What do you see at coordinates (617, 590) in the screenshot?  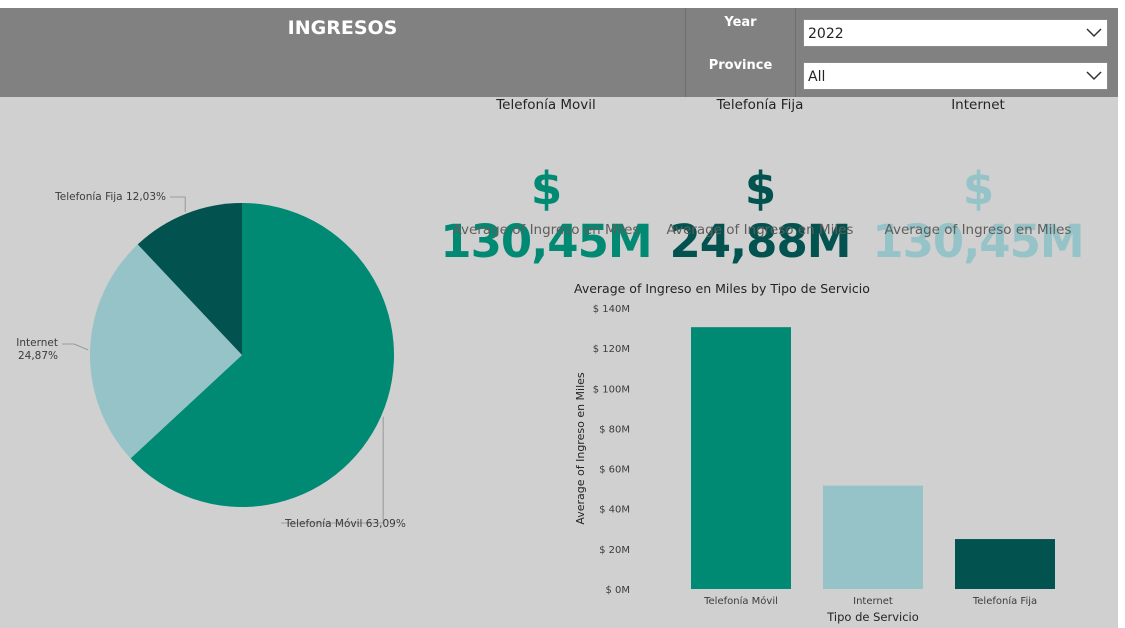 I see `y-tick-label: $ 0M` at bounding box center [617, 590].